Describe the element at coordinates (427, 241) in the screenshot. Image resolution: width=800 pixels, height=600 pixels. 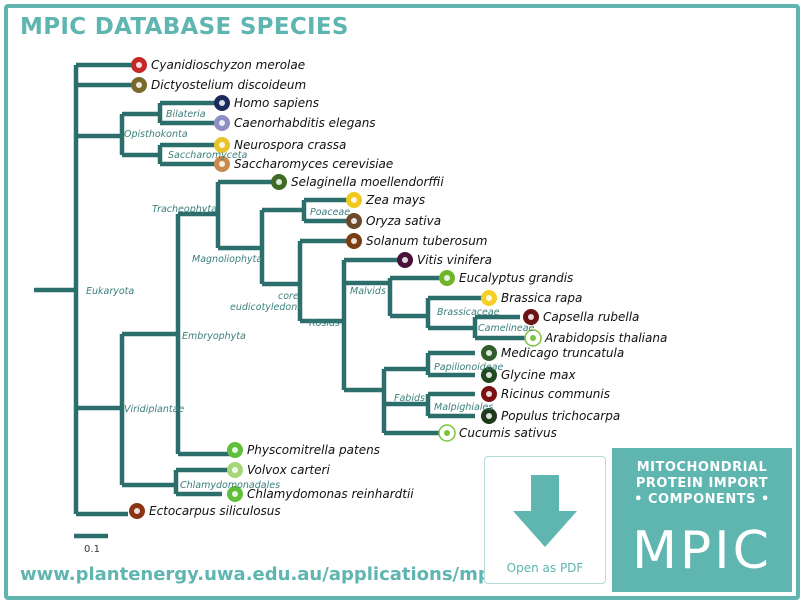
I see `species-name: Solanum tuberosum` at that location.